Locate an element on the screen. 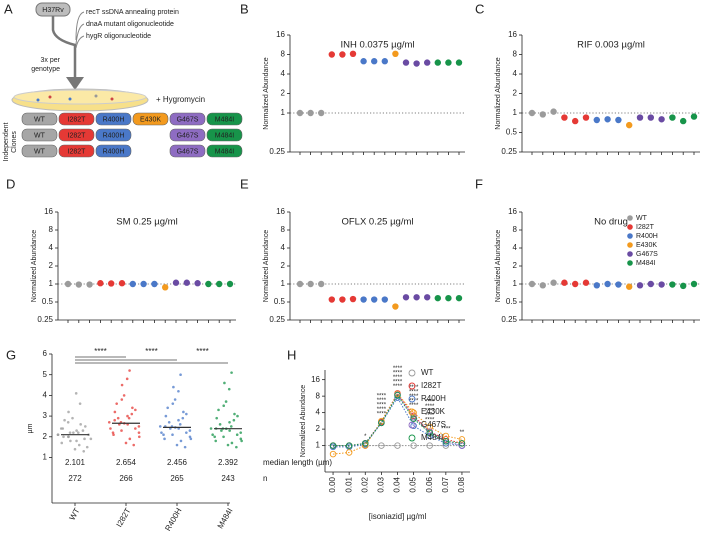 The width and height of the screenshot is (706, 534). legend-label: G467S is located at coordinates (647, 254).